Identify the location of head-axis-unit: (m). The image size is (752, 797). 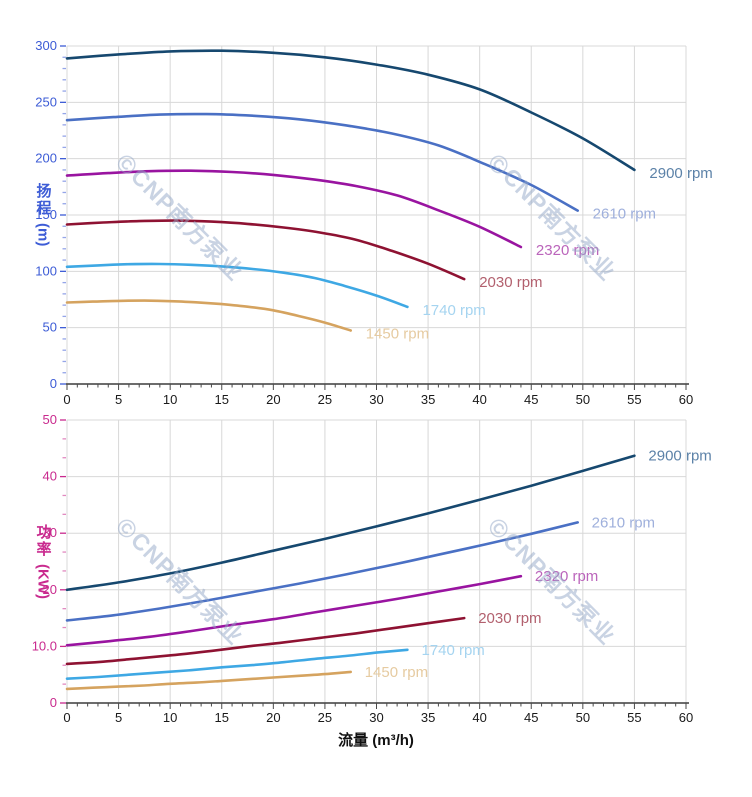
(43, 235).